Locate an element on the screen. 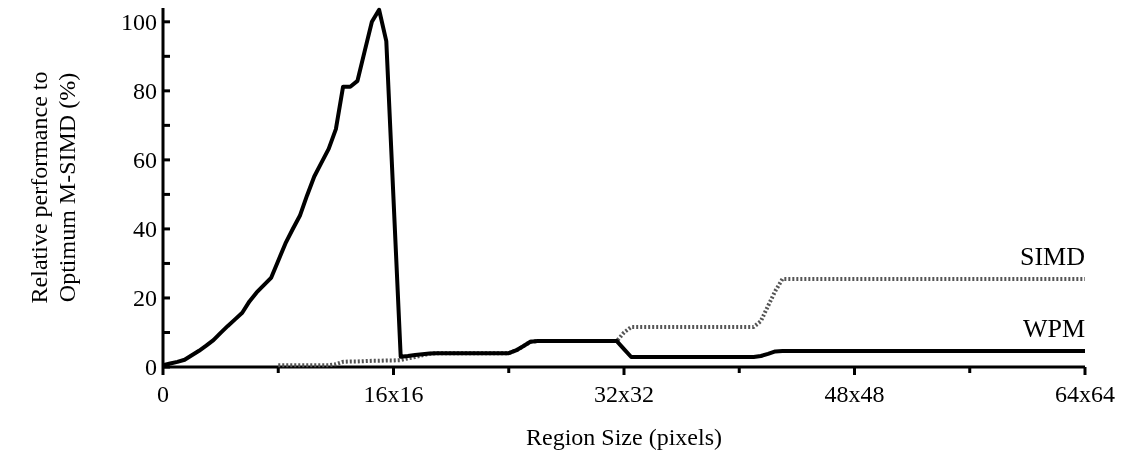 The height and width of the screenshot is (459, 1140). y-tick-label: 60 is located at coordinates (145, 160).